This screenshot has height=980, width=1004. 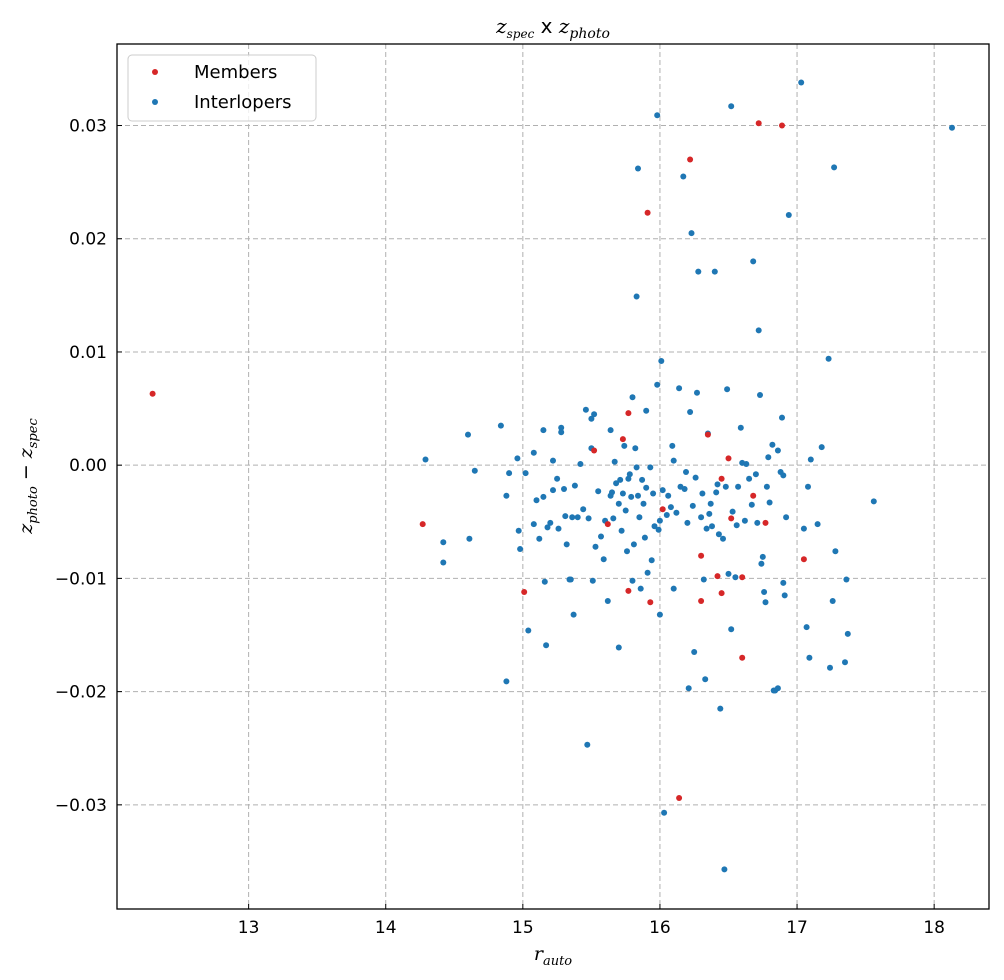 What do you see at coordinates (28, 475) in the screenshot?
I see `y-axis-label: zphoto − zspec` at bounding box center [28, 475].